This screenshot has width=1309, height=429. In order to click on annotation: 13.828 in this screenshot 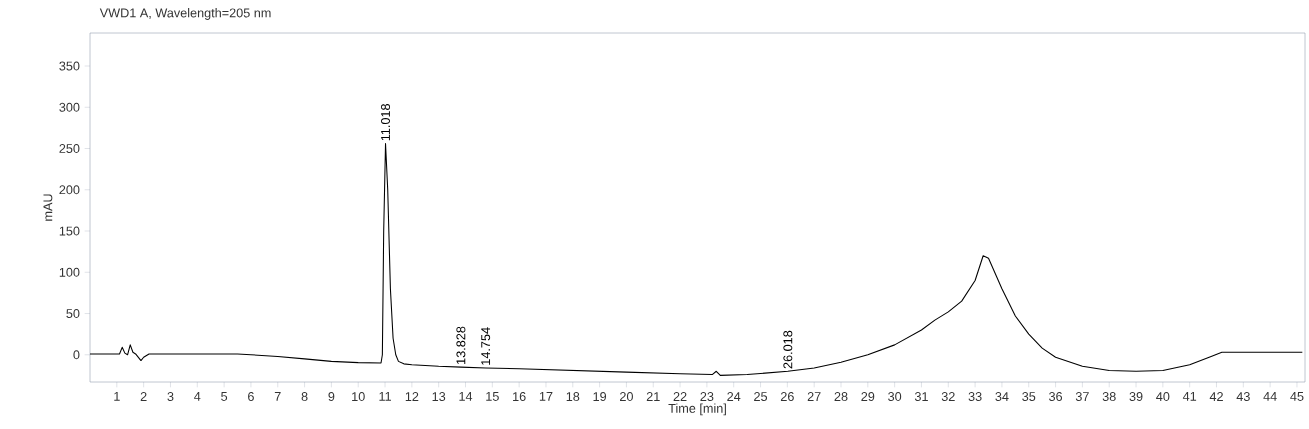, I will do `click(461, 345)`.